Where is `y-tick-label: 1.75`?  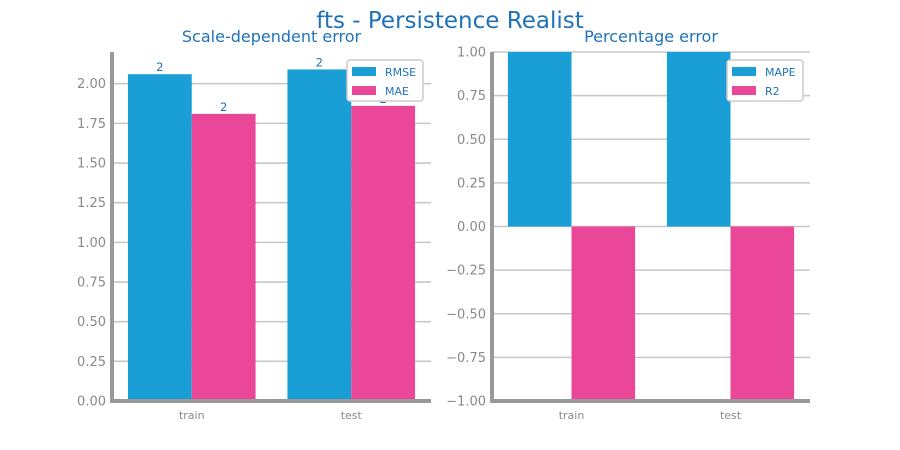 y-tick-label: 1.75 is located at coordinates (91, 124).